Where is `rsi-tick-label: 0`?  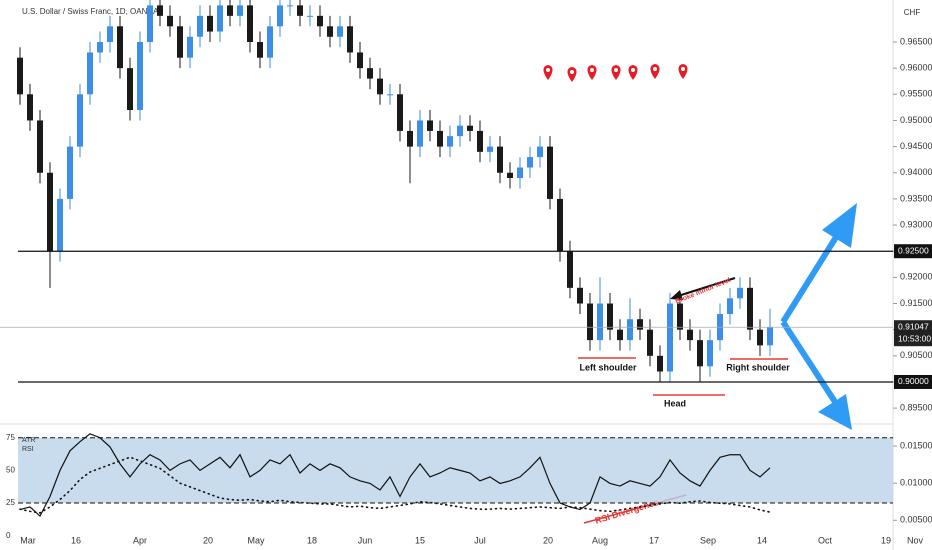
rsi-tick-label: 0 is located at coordinates (8, 535).